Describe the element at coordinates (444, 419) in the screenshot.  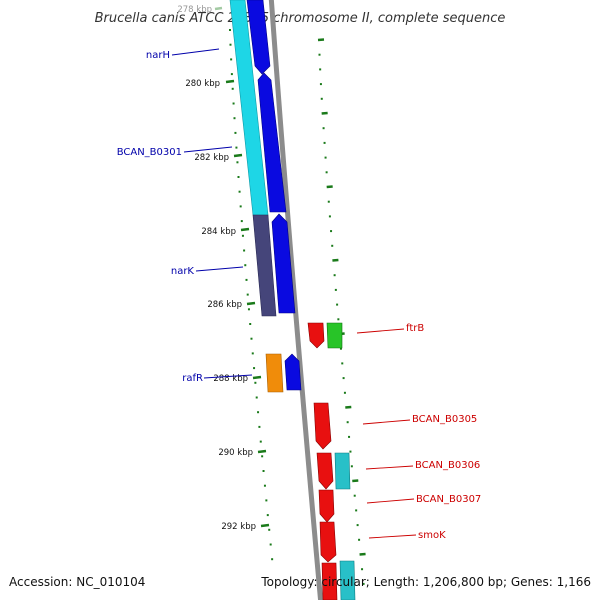
I see `gene-label-BCAN_B0305: BCAN_B0305` at that location.